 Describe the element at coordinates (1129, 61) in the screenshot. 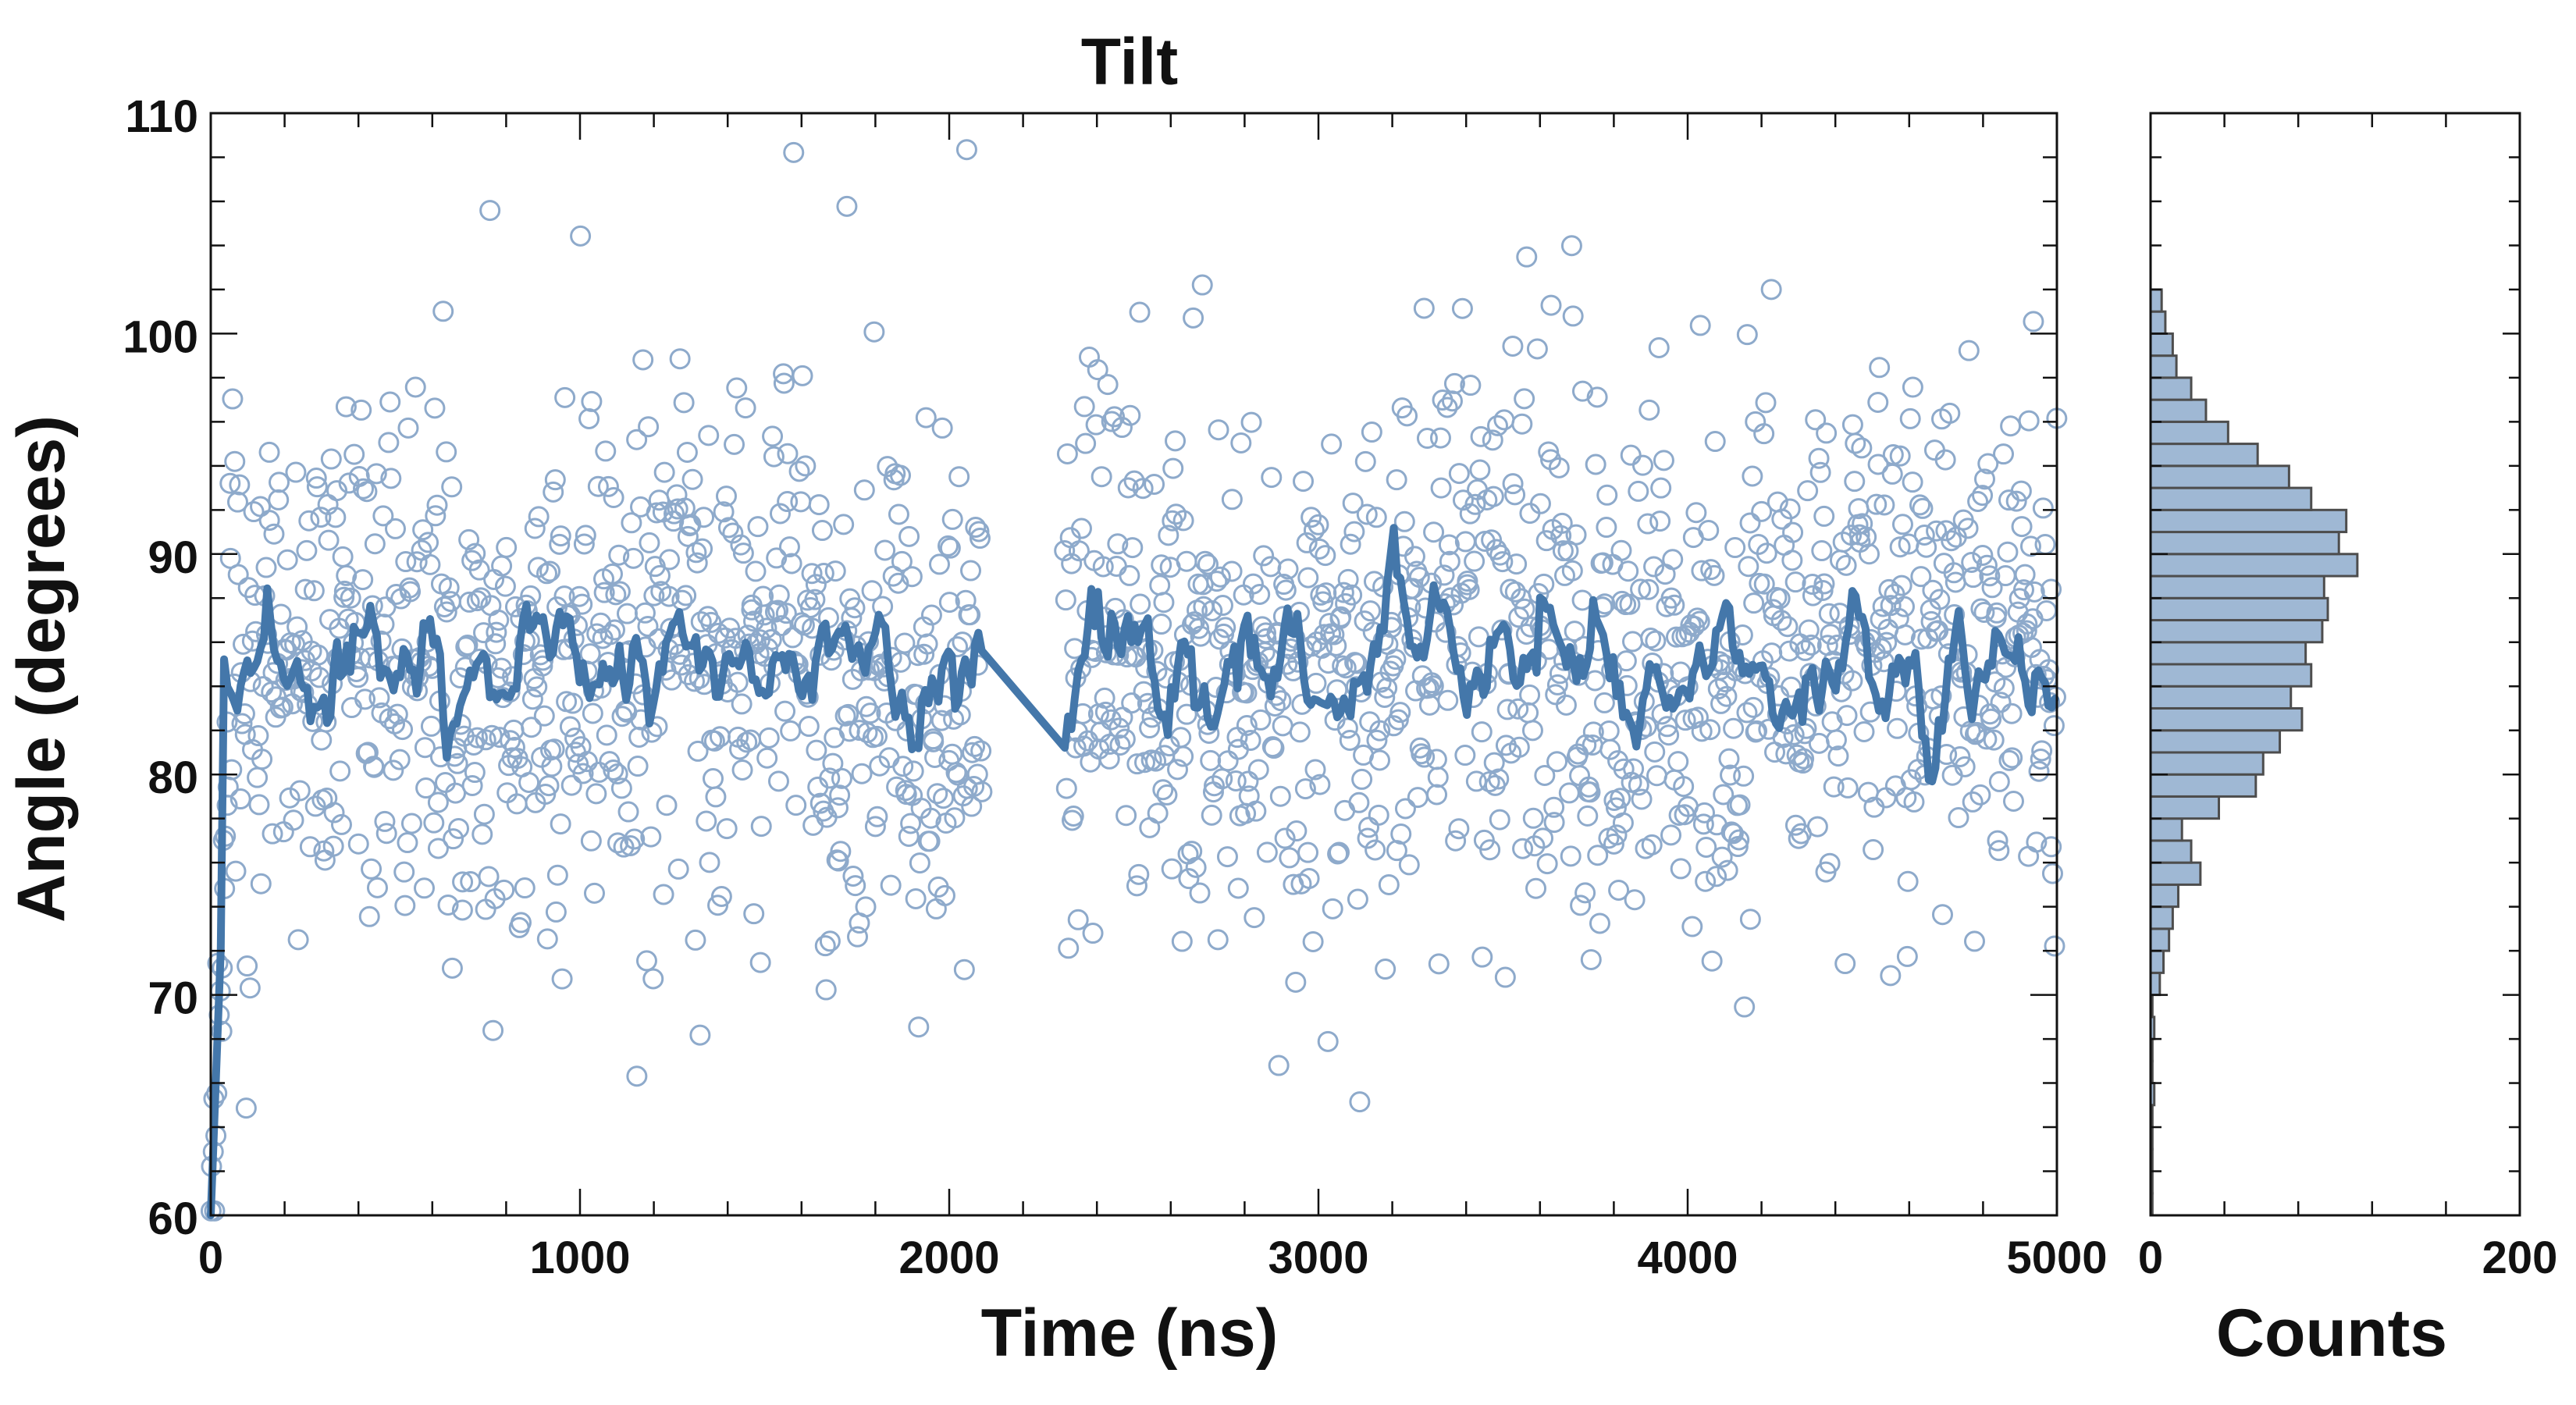

I see `chart-title: Tilt` at that location.